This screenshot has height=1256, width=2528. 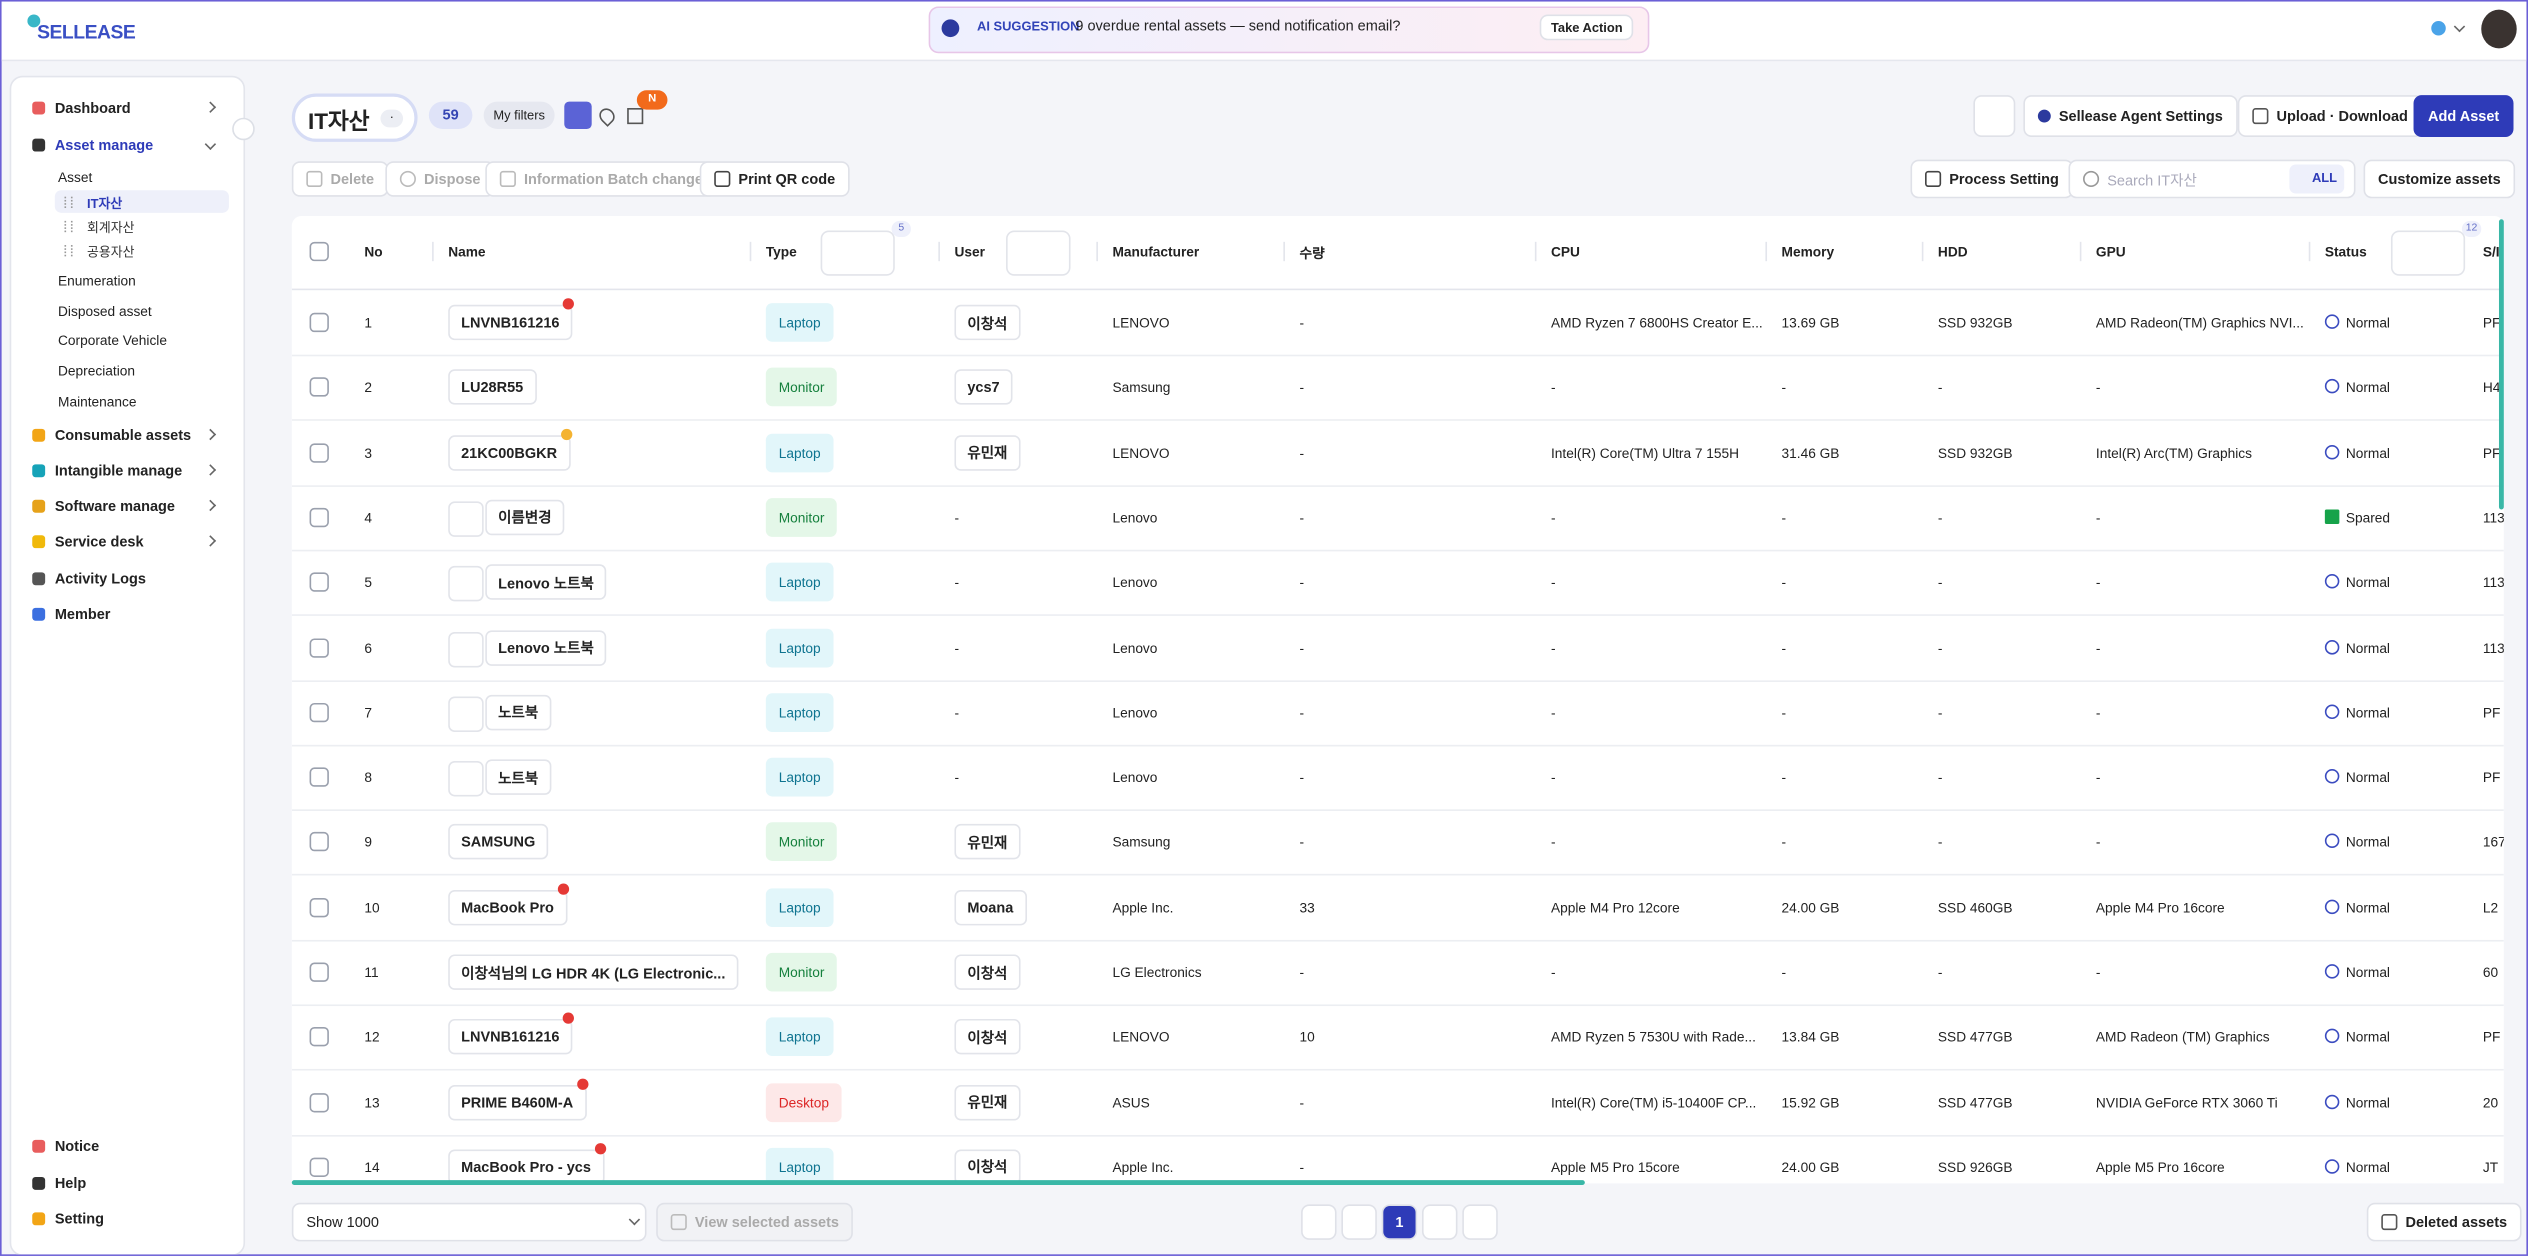 What do you see at coordinates (509, 452) in the screenshot?
I see `asset-name: 21KC00BGKR` at bounding box center [509, 452].